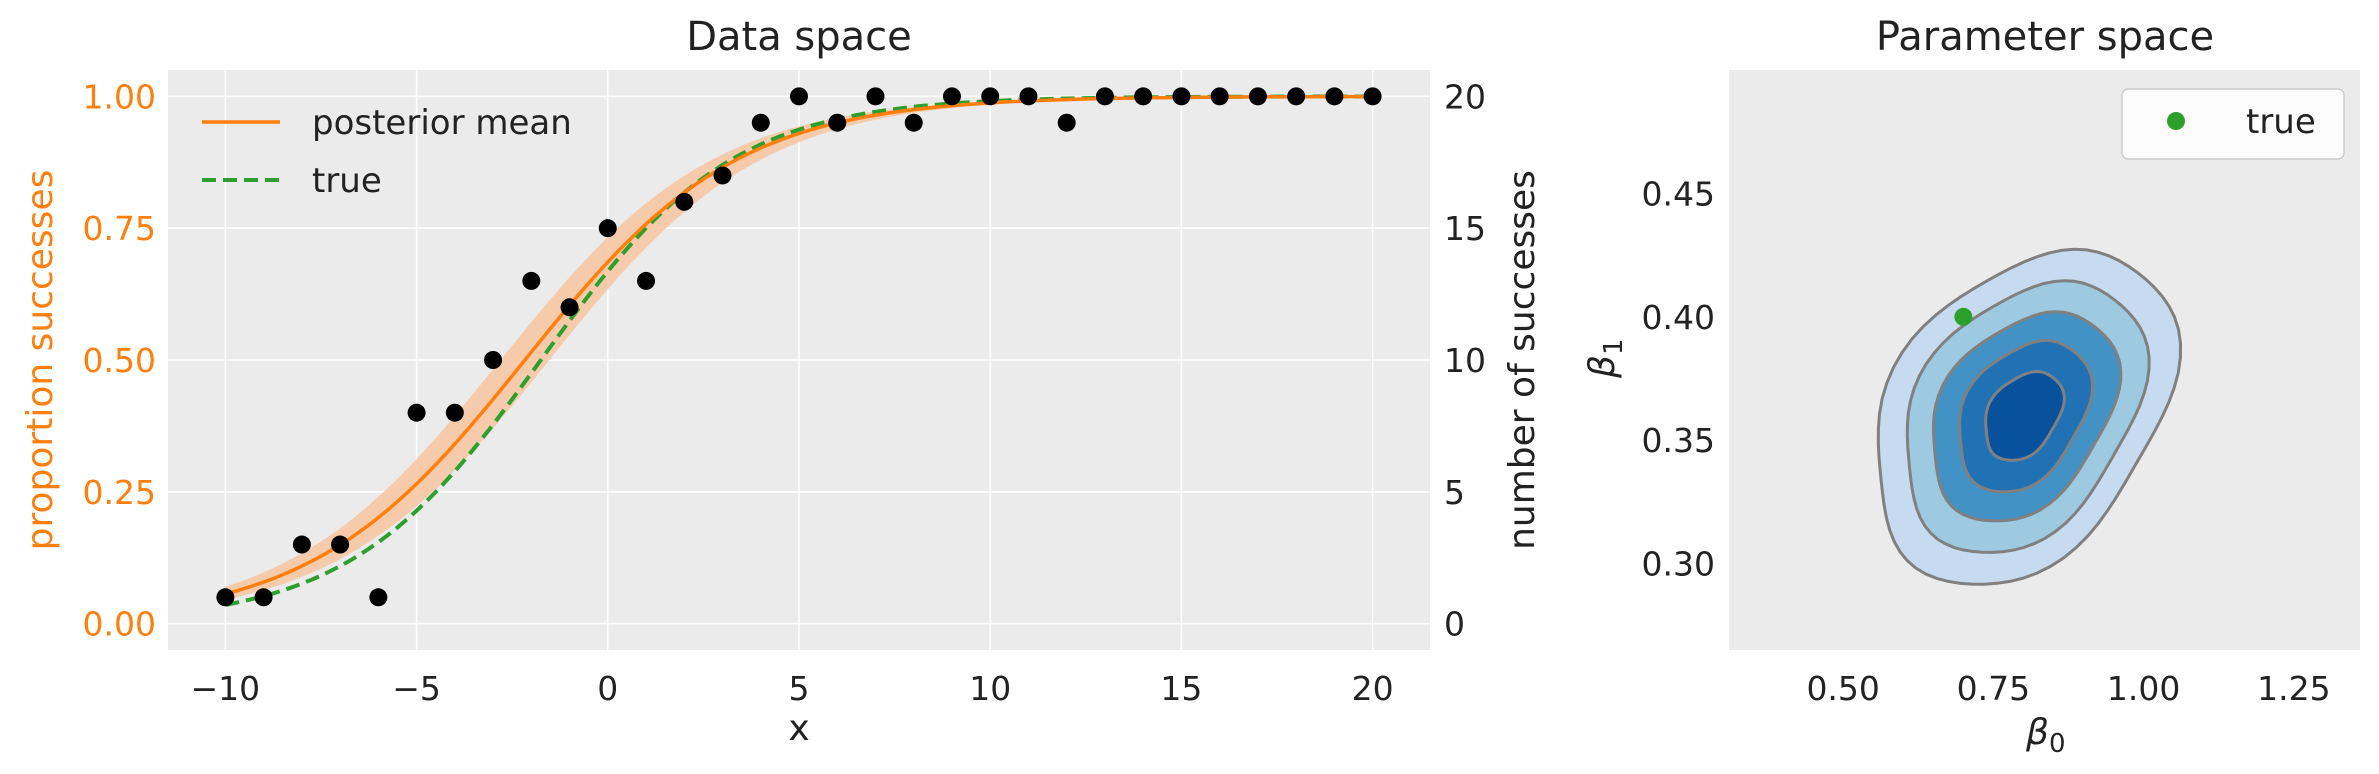 Image resolution: width=2379 pixels, height=774 pixels. What do you see at coordinates (1678, 440) in the screenshot?
I see `y-tick-label: 0.35` at bounding box center [1678, 440].